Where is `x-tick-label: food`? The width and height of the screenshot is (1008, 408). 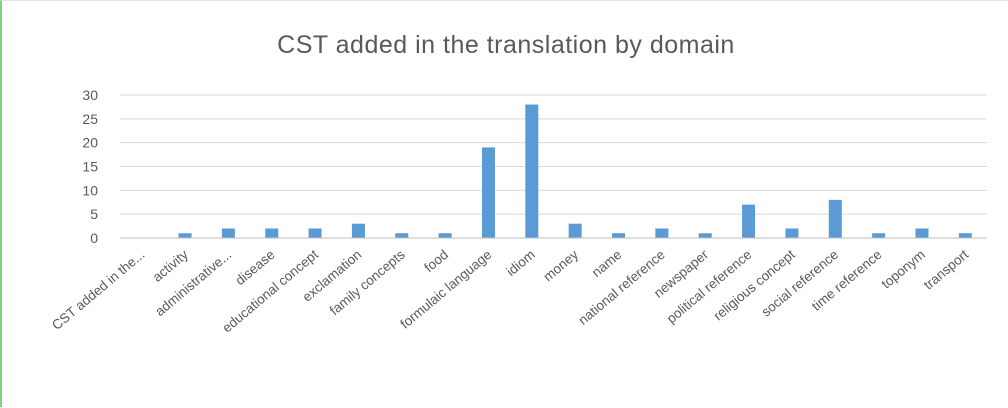 x-tick-label: food is located at coordinates (436, 261).